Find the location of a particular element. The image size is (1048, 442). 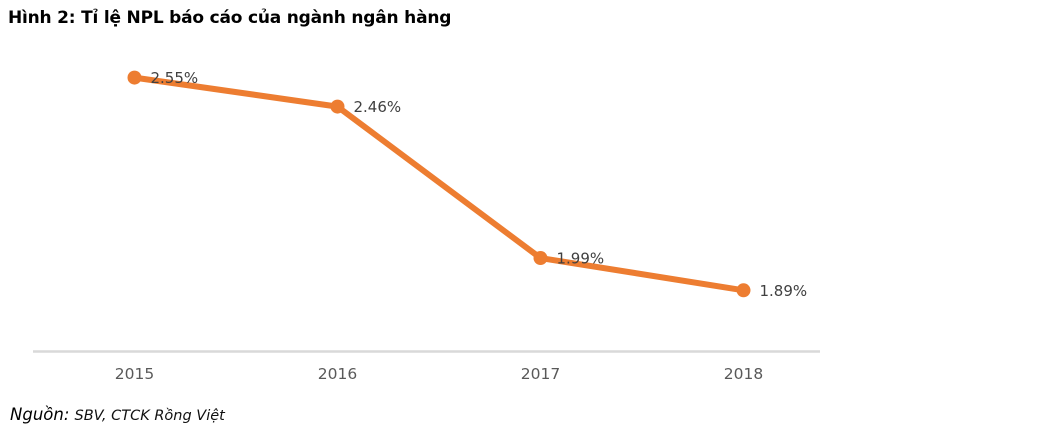

data-point-2017 is located at coordinates (540, 258).